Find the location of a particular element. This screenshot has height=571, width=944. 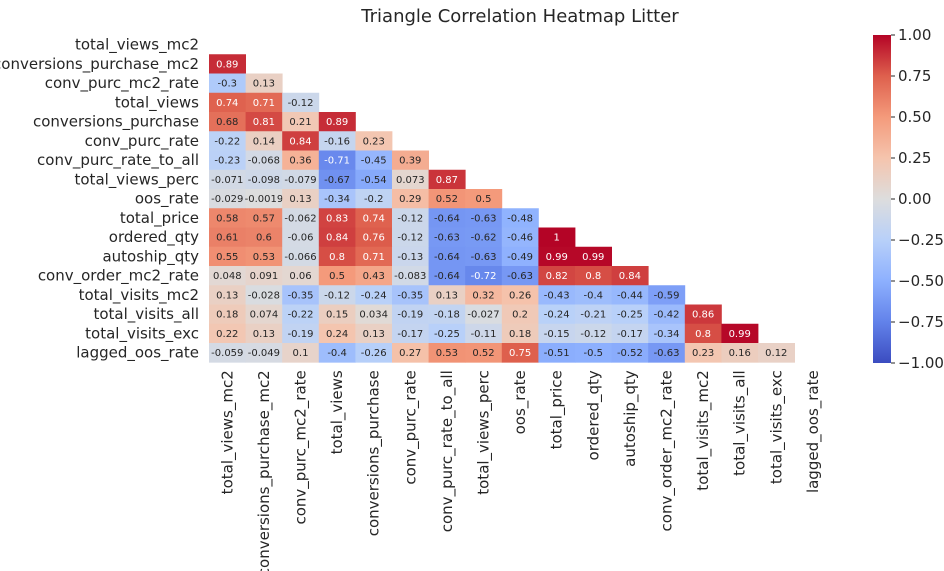

cell-value-label: 0.06 is located at coordinates (300, 276).